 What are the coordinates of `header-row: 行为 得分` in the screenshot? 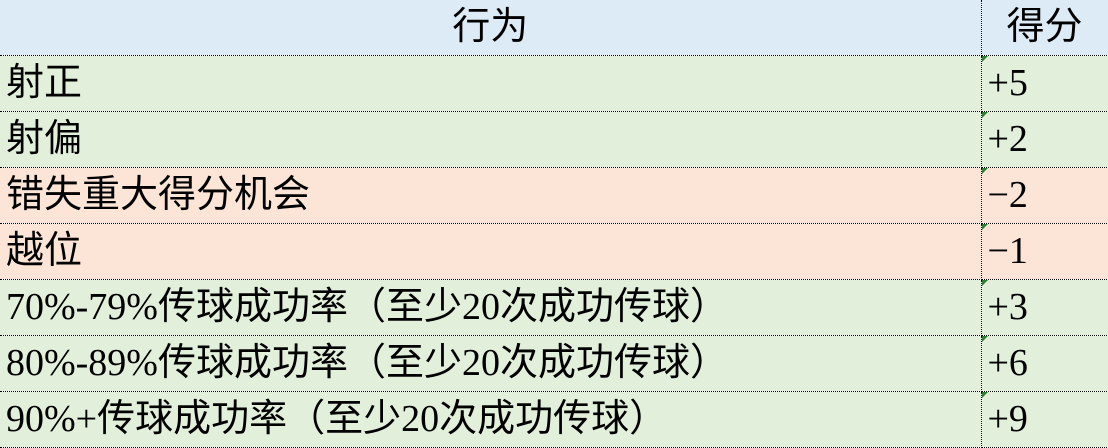 It's located at (554, 28).